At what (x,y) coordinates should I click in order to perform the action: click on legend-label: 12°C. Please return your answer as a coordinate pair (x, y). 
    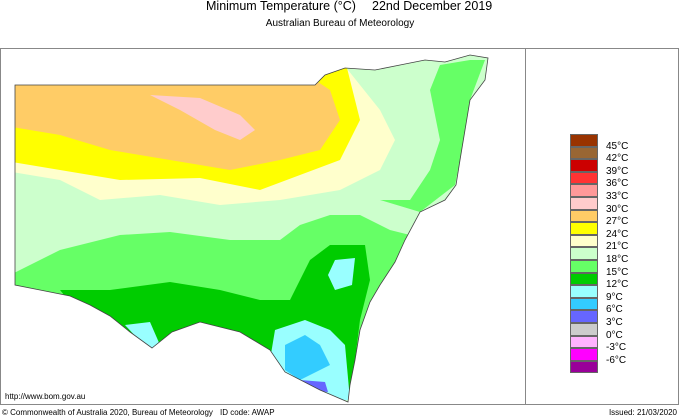
    Looking at the image, I should click on (617, 285).